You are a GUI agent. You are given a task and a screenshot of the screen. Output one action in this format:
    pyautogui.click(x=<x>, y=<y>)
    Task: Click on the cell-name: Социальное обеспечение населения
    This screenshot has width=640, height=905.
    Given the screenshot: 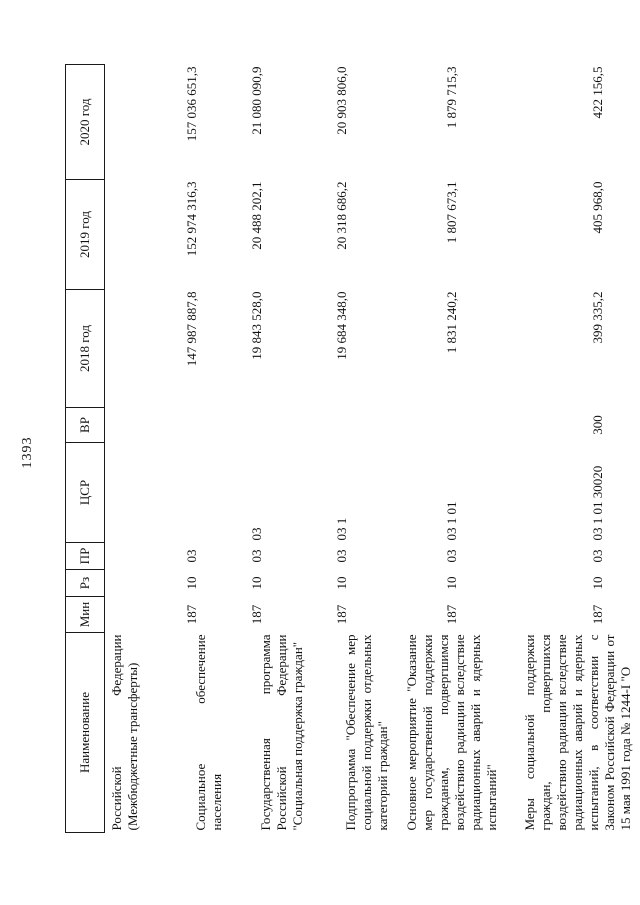 What is the action you would take?
    pyautogui.click(x=208, y=732)
    